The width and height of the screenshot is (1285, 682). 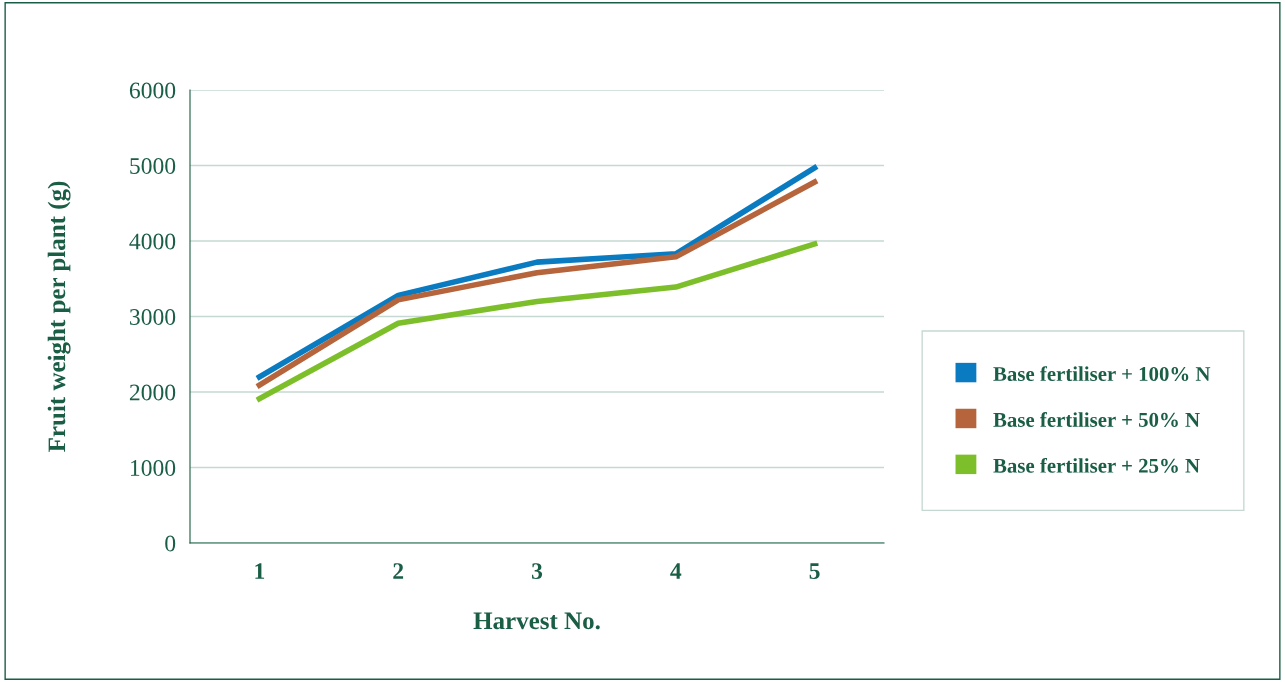 I want to click on x-tick-label: 4, so click(x=676, y=571).